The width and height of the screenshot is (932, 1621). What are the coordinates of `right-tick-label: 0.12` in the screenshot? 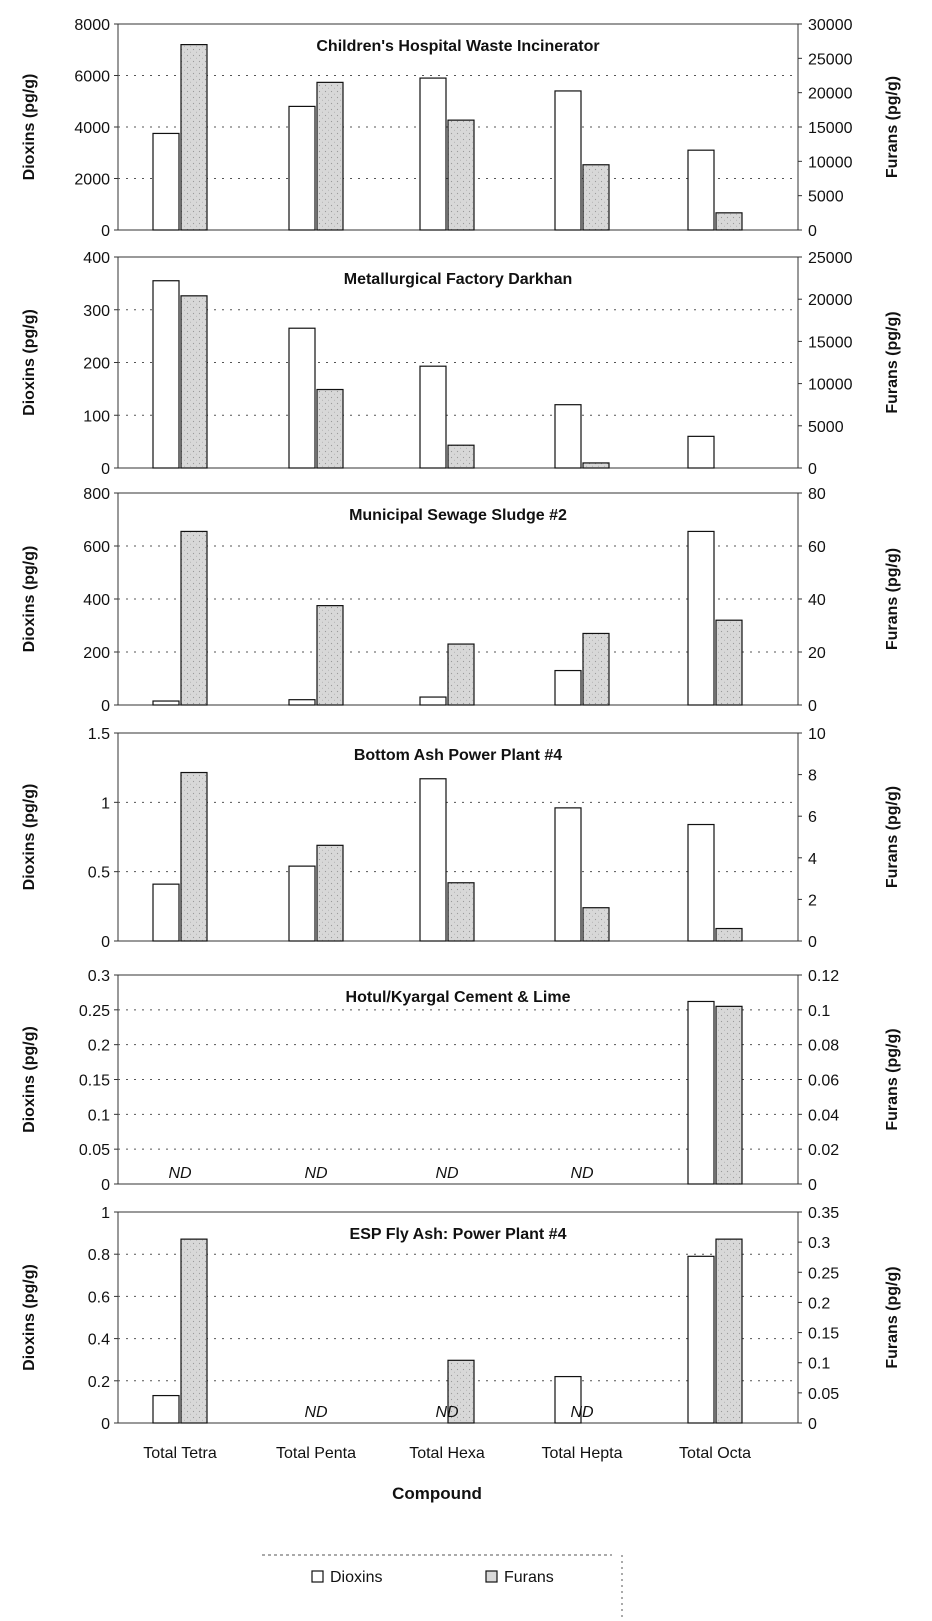 It's located at (823, 976).